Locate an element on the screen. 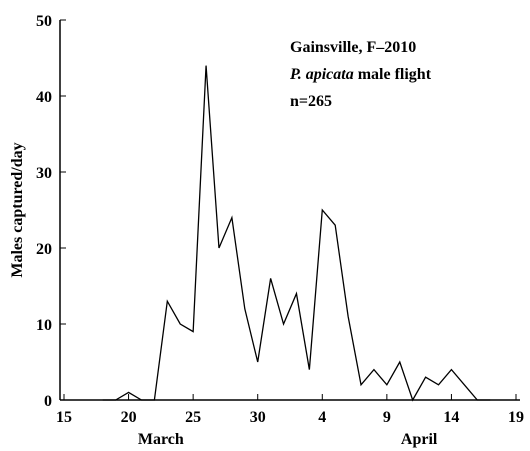 The height and width of the screenshot is (451, 530). annotation: P. apicata is located at coordinates (321, 74).